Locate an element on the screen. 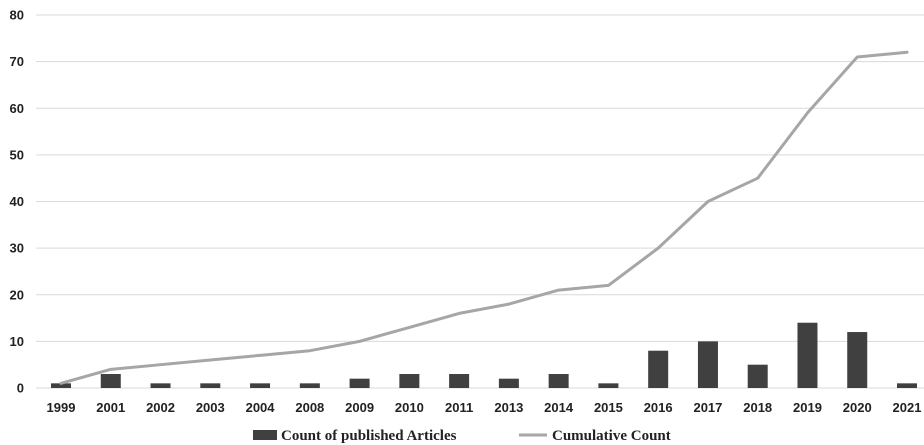  bar-2016 is located at coordinates (658, 369).